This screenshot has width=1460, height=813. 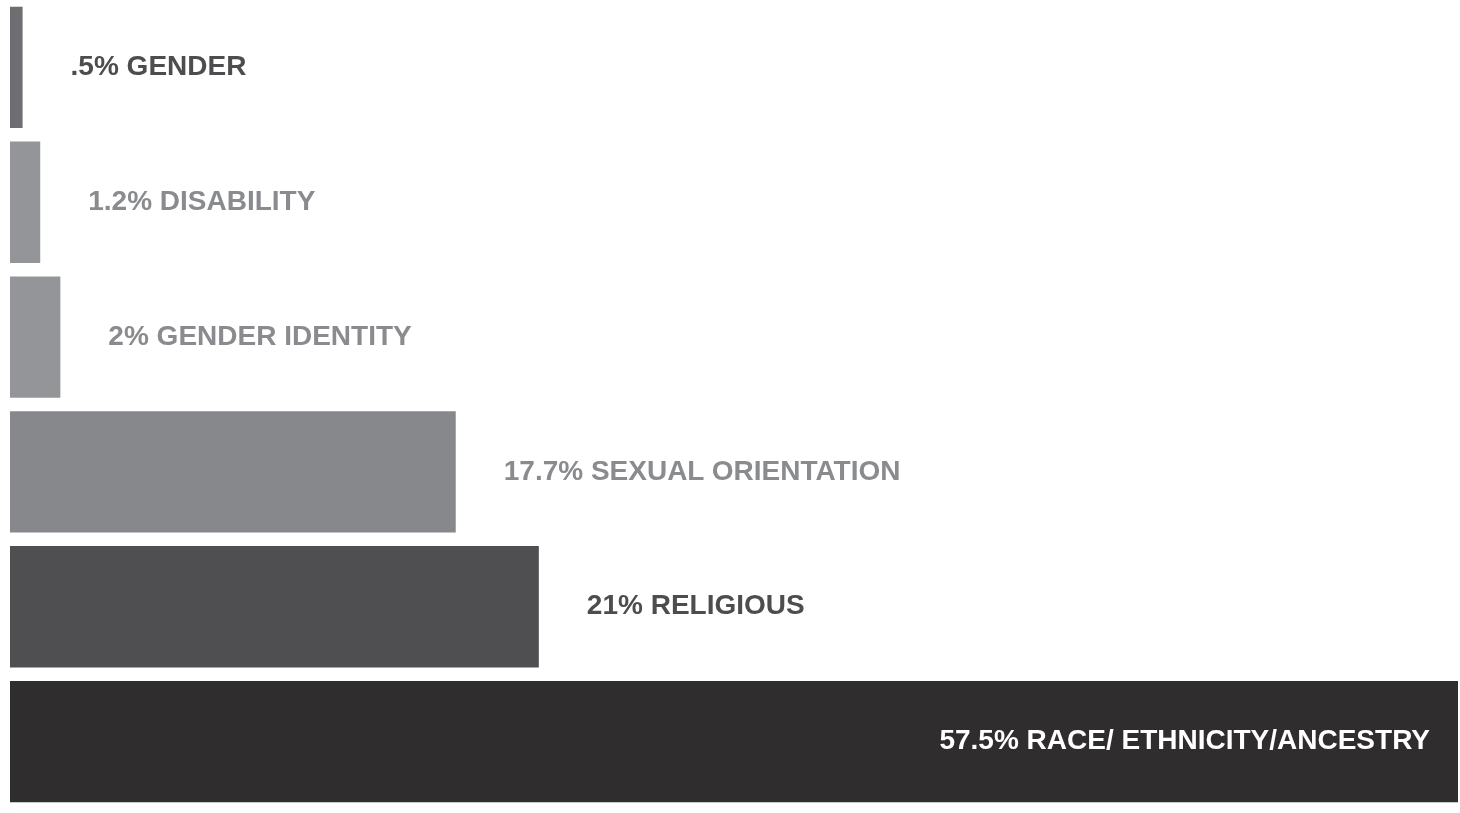 What do you see at coordinates (614, 605) in the screenshot?
I see `data-label: 21%` at bounding box center [614, 605].